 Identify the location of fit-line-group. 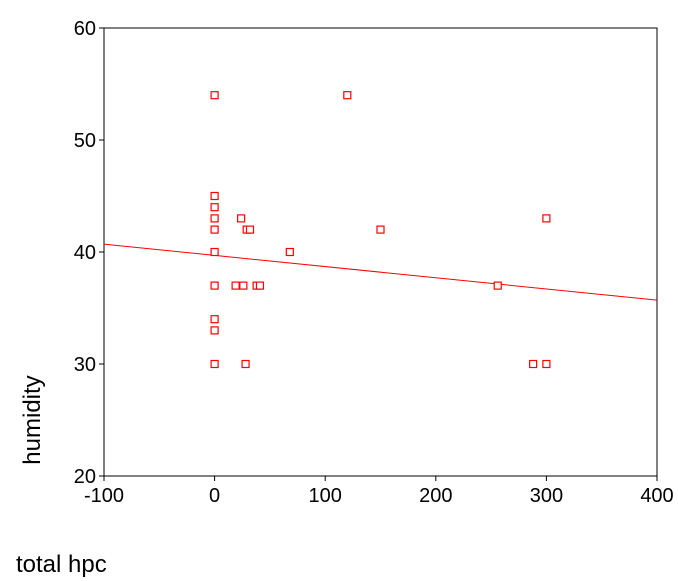
(380, 272).